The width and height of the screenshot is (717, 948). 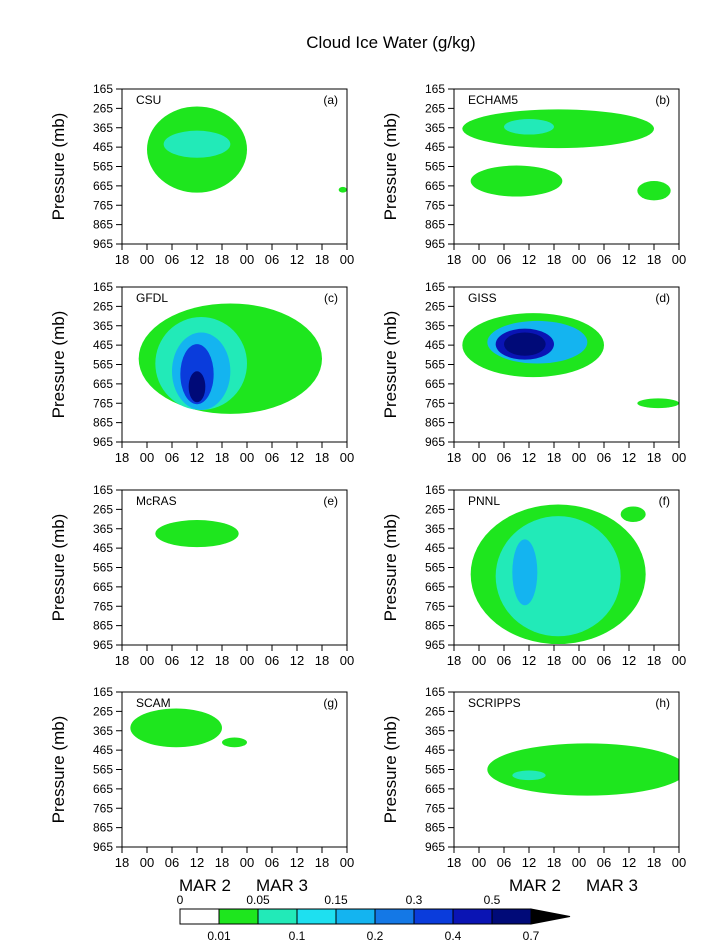 I want to click on colorbar: 0 0.05 0.15 0.3 0.5 0.01 0.1 0.2 0.4 0.7, so click(x=374, y=918).